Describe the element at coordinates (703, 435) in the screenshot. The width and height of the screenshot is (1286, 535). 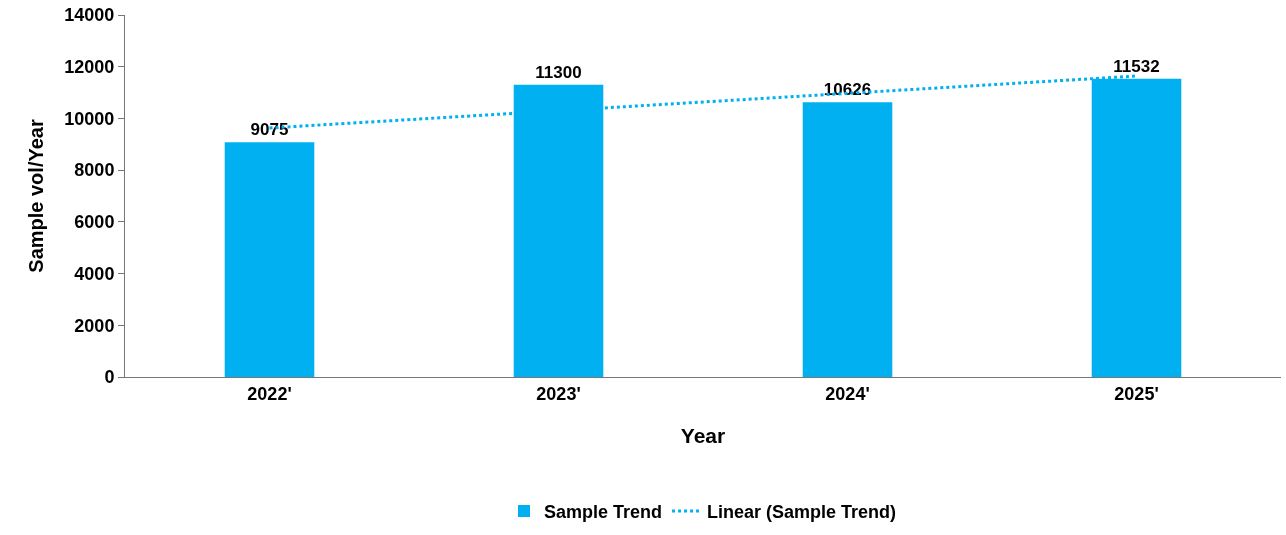
I see `x-axis-title: Year` at that location.